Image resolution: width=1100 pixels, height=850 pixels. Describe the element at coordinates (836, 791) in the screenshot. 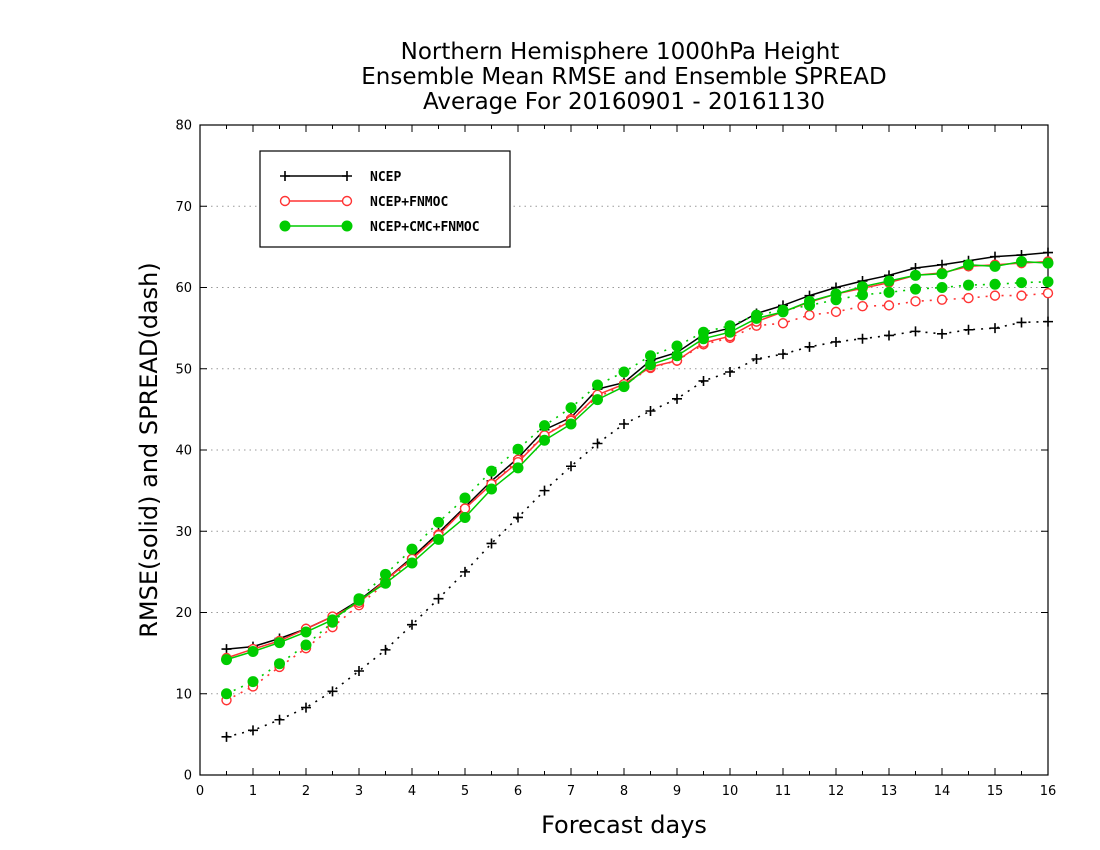

I see `x-tick-label: 12` at that location.